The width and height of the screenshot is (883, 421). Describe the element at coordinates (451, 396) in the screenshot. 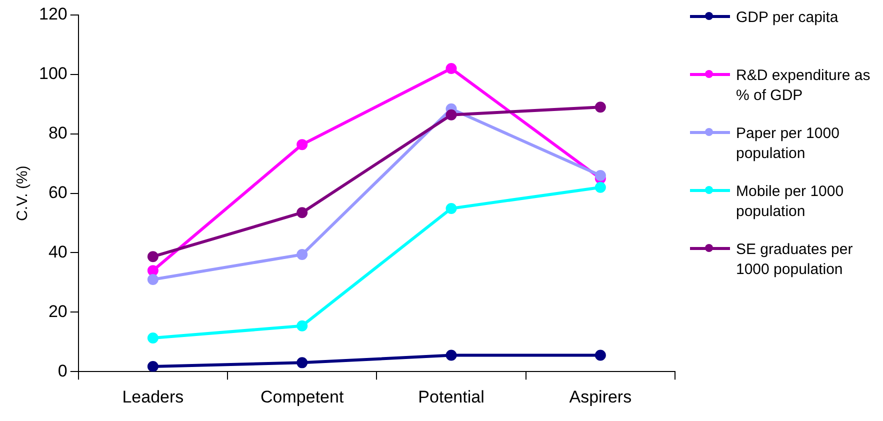

I see `x-tick-label: Potential` at that location.